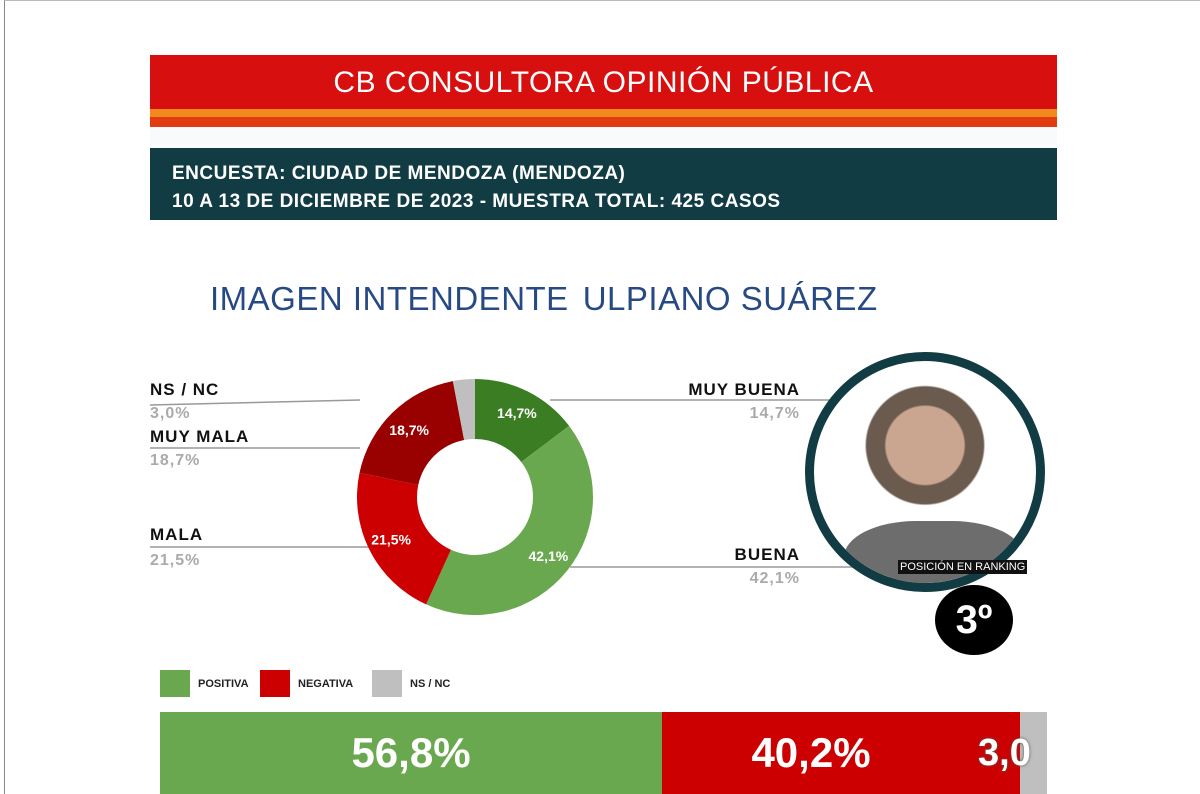 Image resolution: width=1200 pixels, height=794 pixels. I want to click on summary-nsnc-value: 3,0, so click(1004, 753).